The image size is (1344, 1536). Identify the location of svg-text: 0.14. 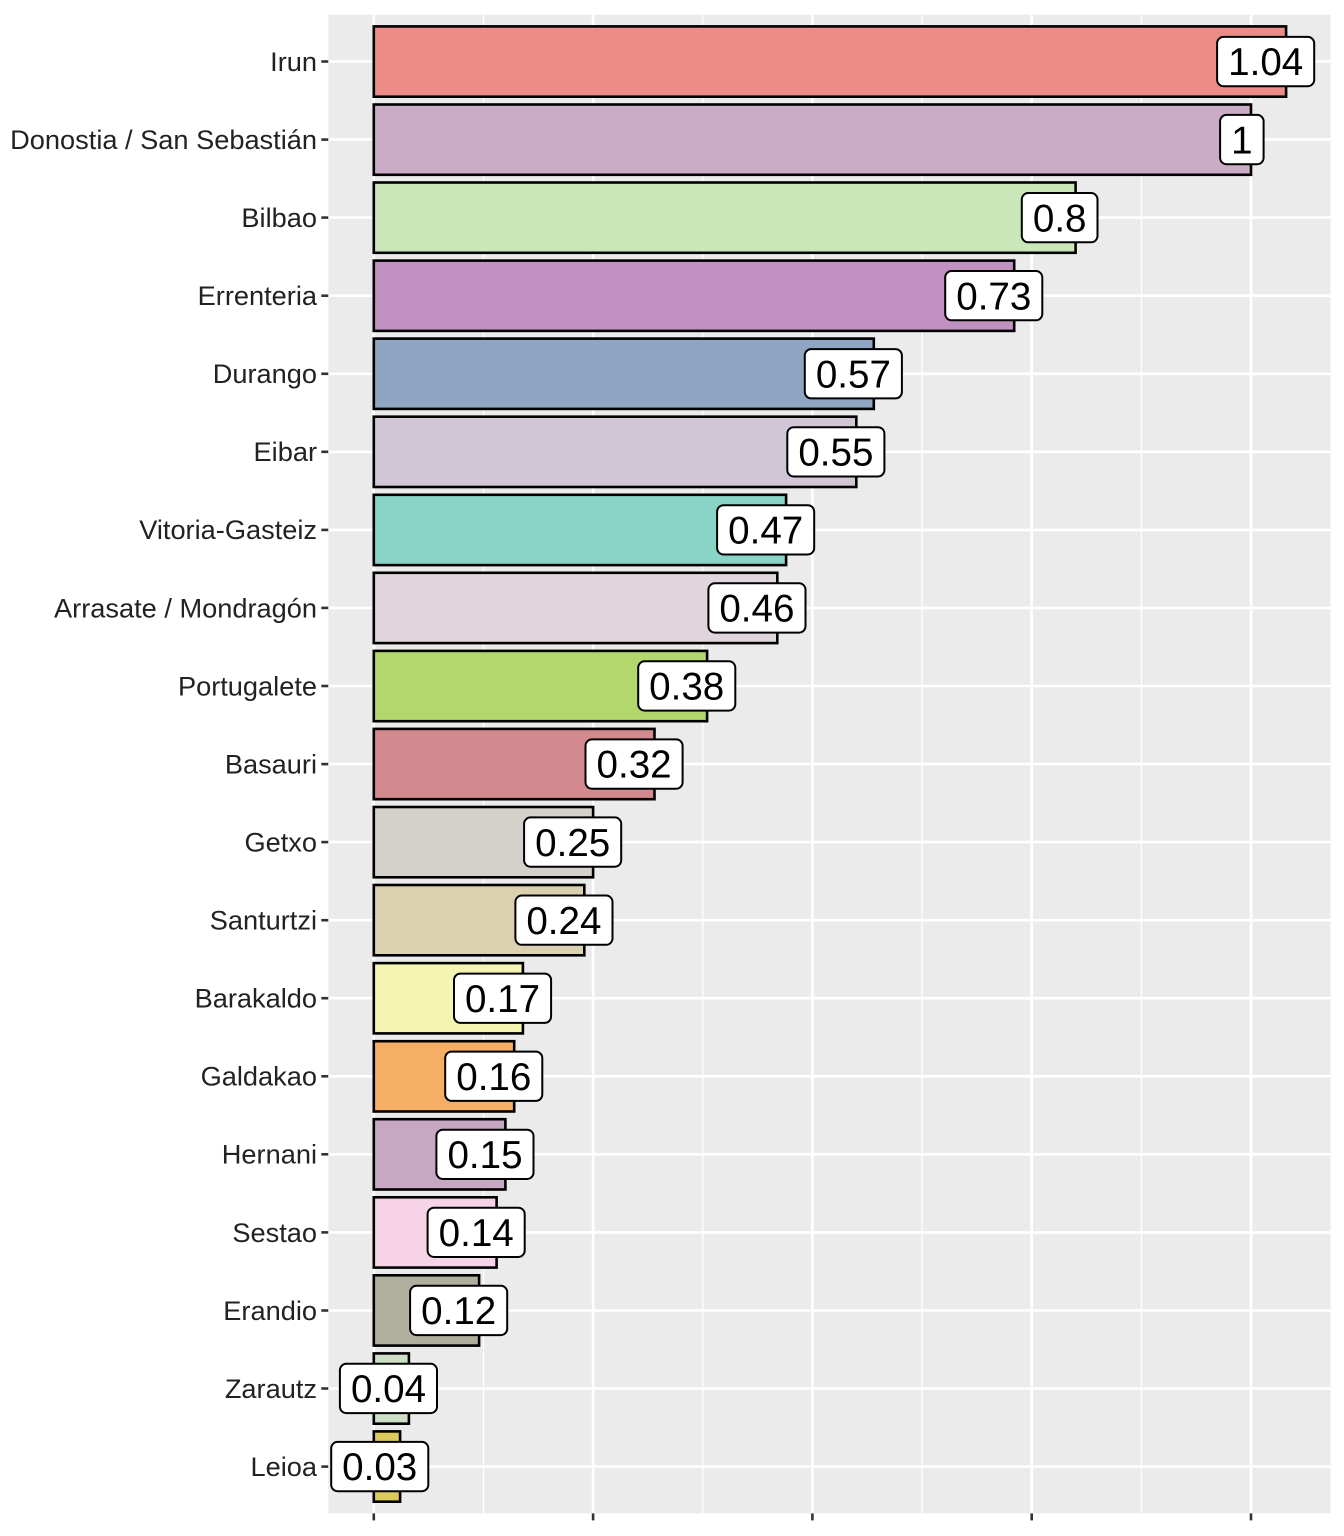
(476, 1233).